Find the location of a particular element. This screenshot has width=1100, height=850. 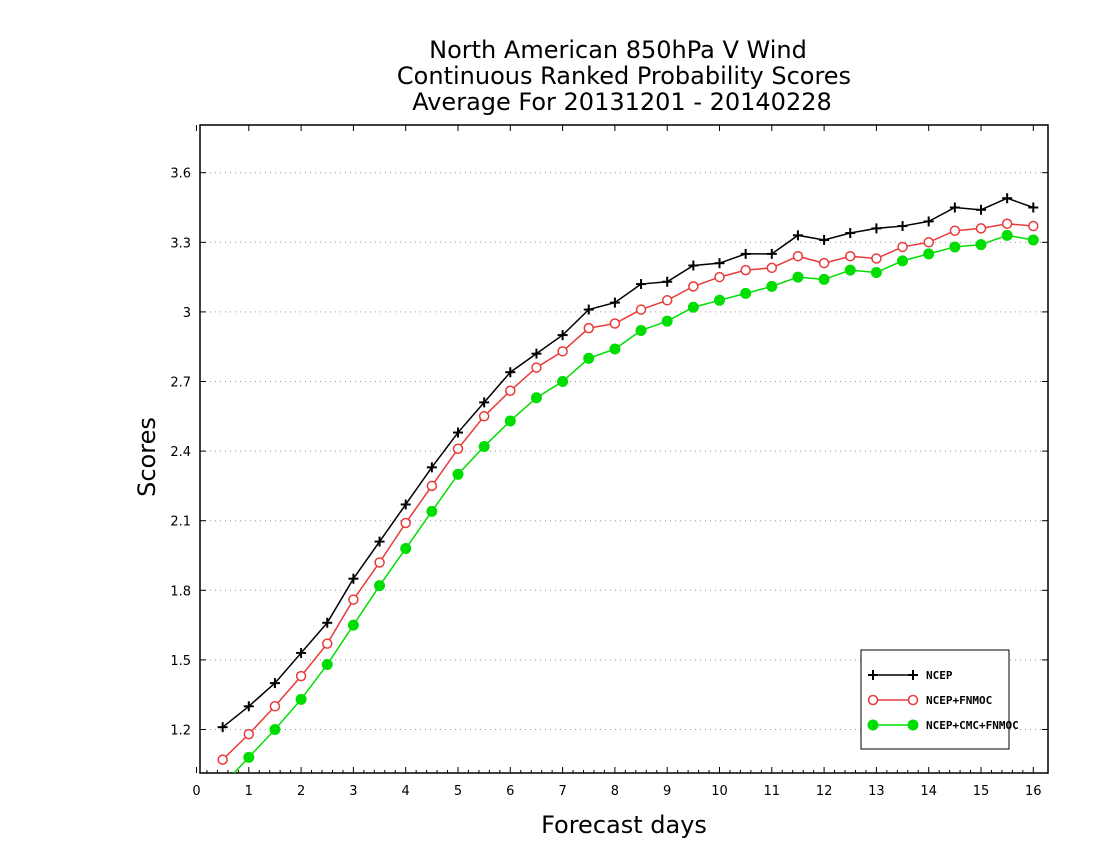

y-tick-label: 2.7 is located at coordinates (180, 383).